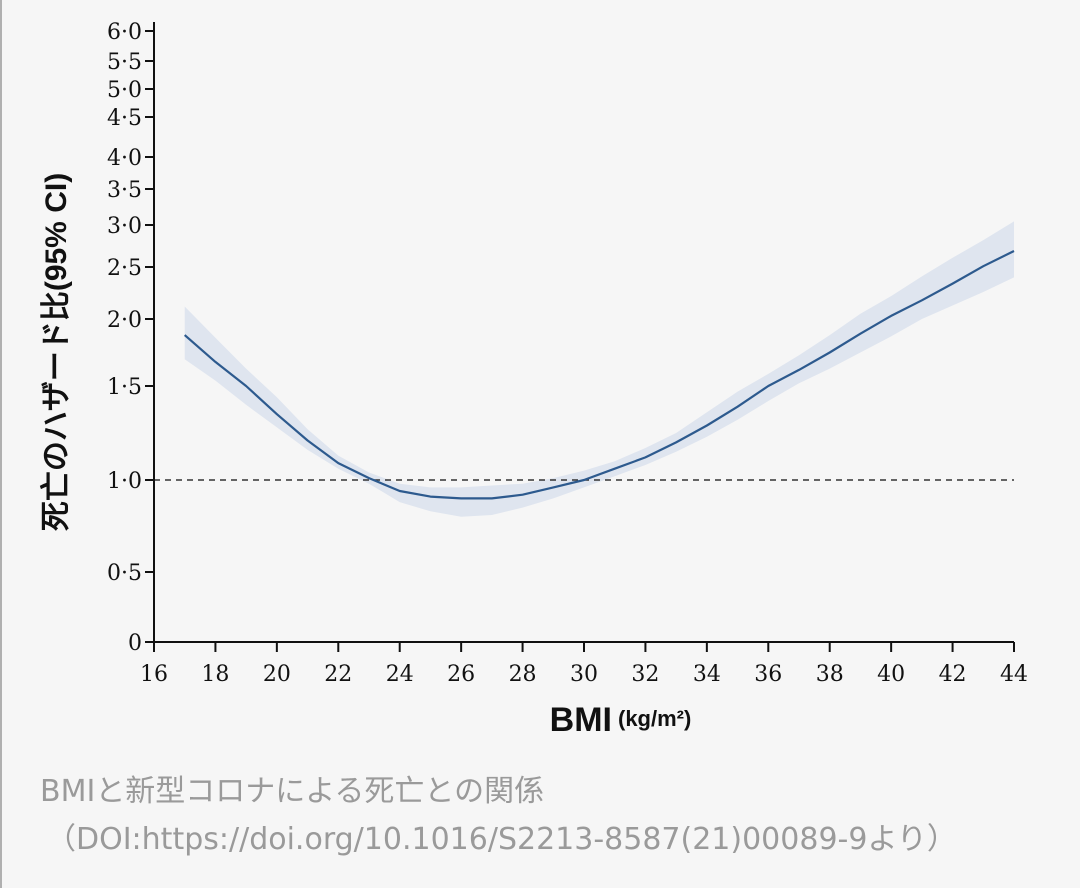 The image size is (1080, 888). I want to click on left-border, so click(1, 444).